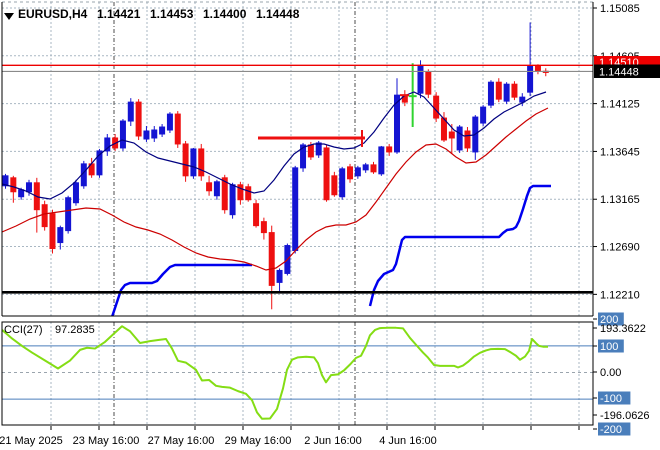 The width and height of the screenshot is (660, 450). What do you see at coordinates (119, 14) in the screenshot?
I see `ohlc-open: 1.14421` at bounding box center [119, 14].